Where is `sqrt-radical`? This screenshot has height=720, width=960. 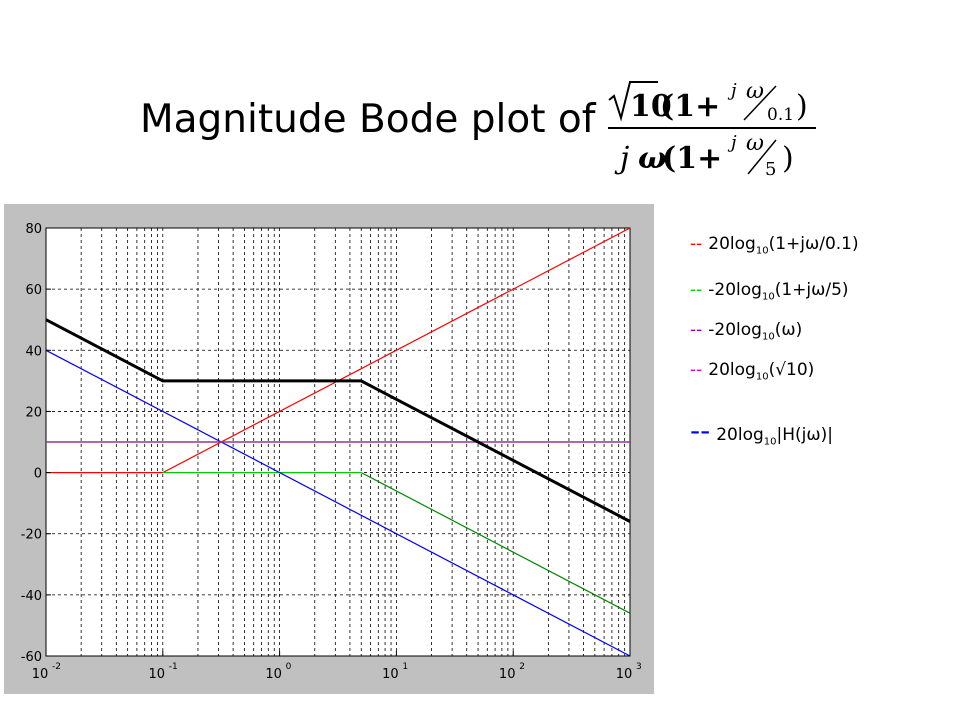 sqrt-radical is located at coordinates (633, 101).